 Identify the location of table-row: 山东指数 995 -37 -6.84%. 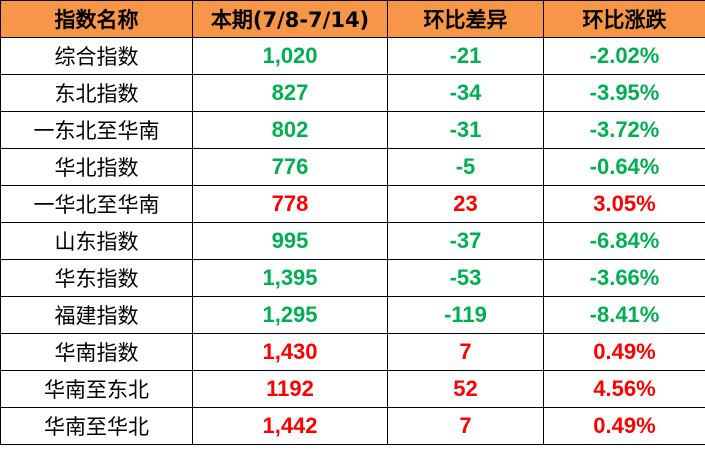
(352, 241).